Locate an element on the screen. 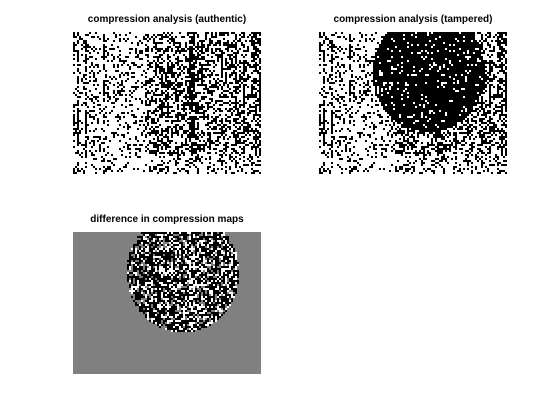 The width and height of the screenshot is (560, 420). panel-authentic: compression analysis (authentic) is located at coordinates (167, 94).